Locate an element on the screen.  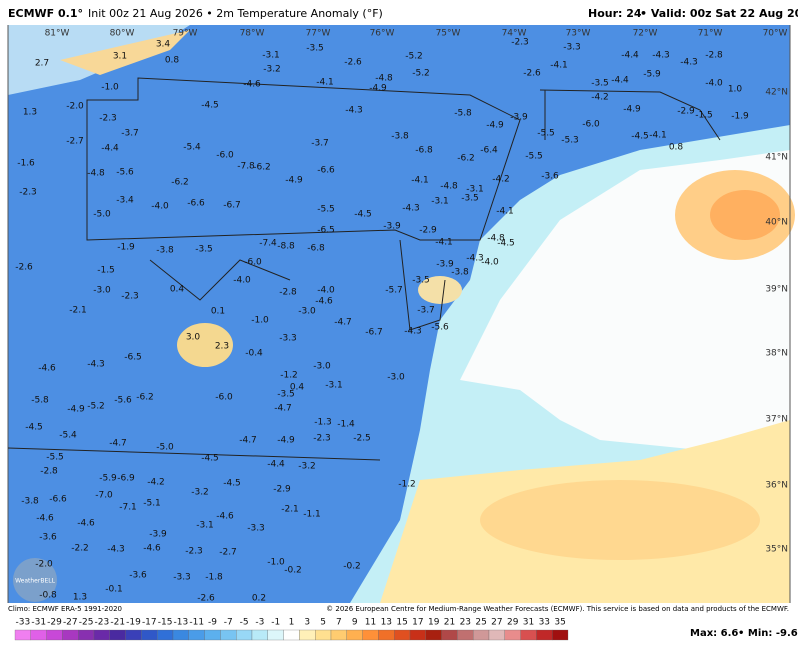
point-value: -5.9 is located at coordinates (108, 479).